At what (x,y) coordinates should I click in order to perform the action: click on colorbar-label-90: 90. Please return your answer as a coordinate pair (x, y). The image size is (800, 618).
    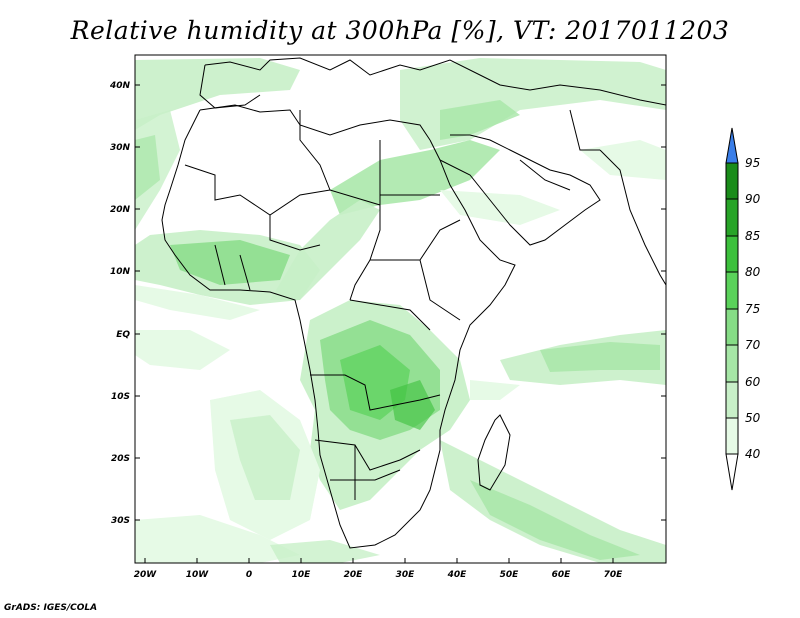
    Looking at the image, I should click on (753, 199).